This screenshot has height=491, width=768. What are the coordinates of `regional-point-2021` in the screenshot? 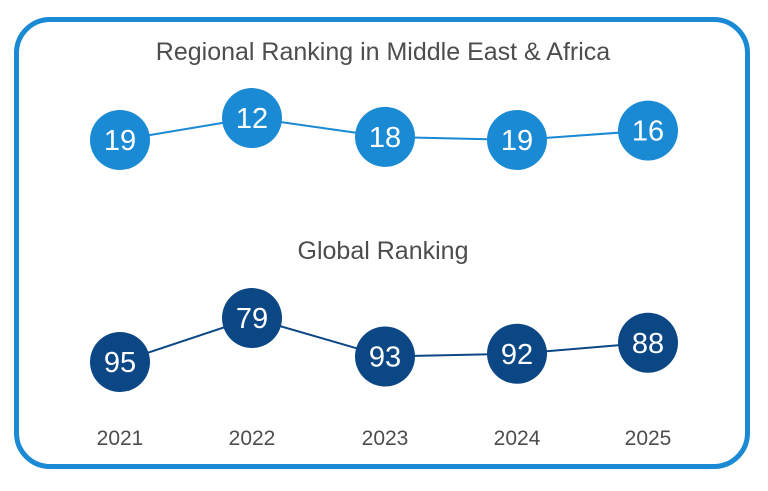 It's located at (120, 140).